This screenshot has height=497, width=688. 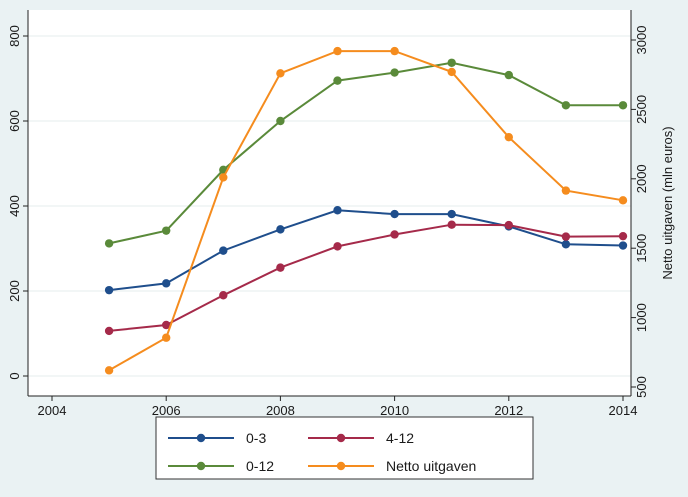 I want to click on series-3-point-2010, so click(x=394, y=51).